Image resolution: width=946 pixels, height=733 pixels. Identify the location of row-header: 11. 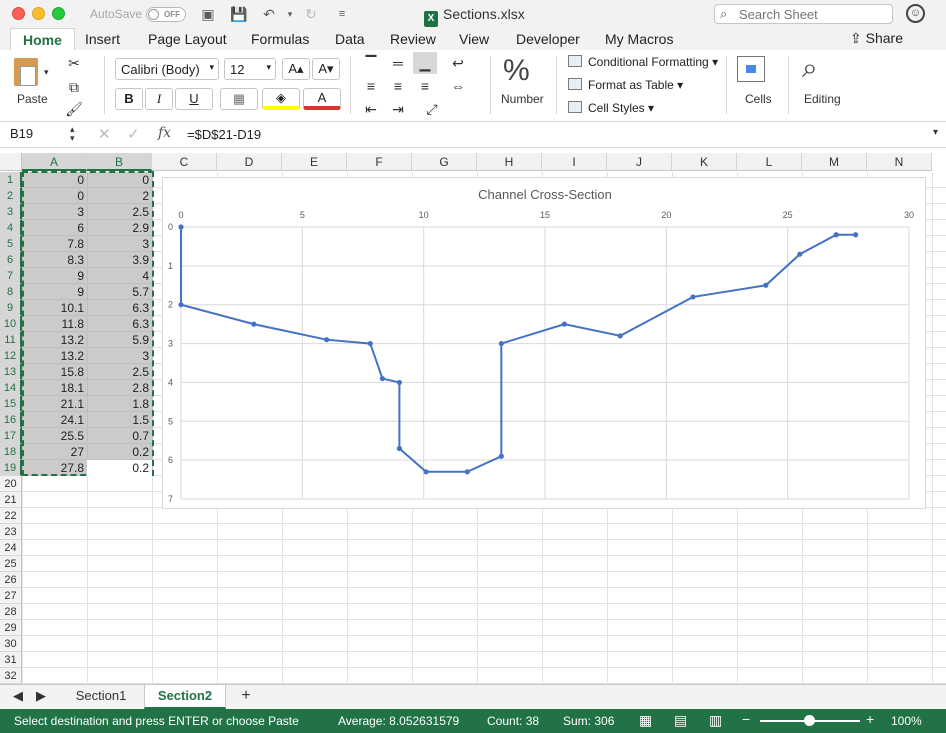
(11, 340).